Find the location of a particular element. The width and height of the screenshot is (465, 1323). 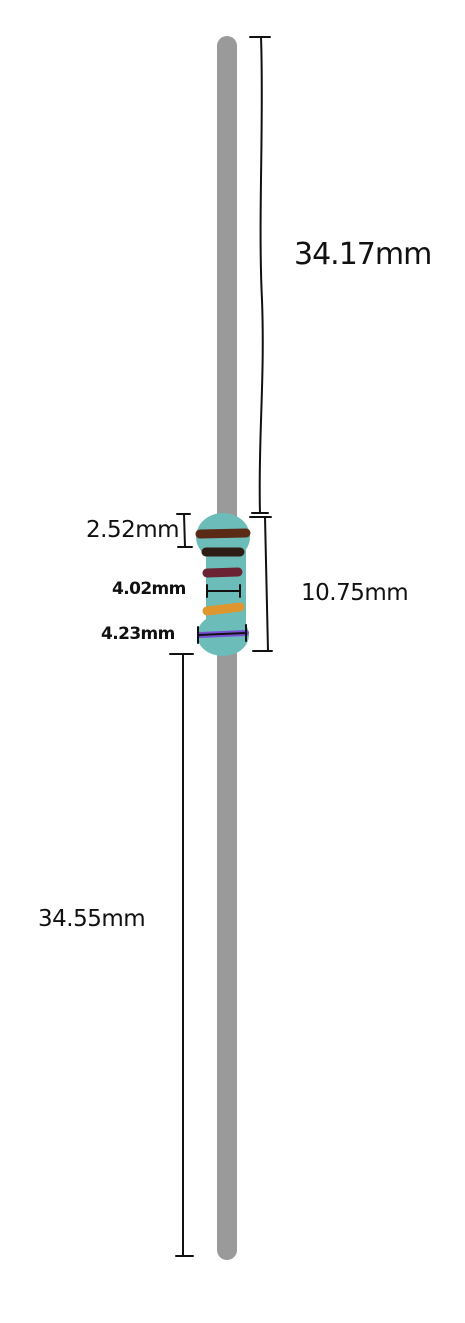

dimension-top-lead: 34.17mm is located at coordinates (340, 275).